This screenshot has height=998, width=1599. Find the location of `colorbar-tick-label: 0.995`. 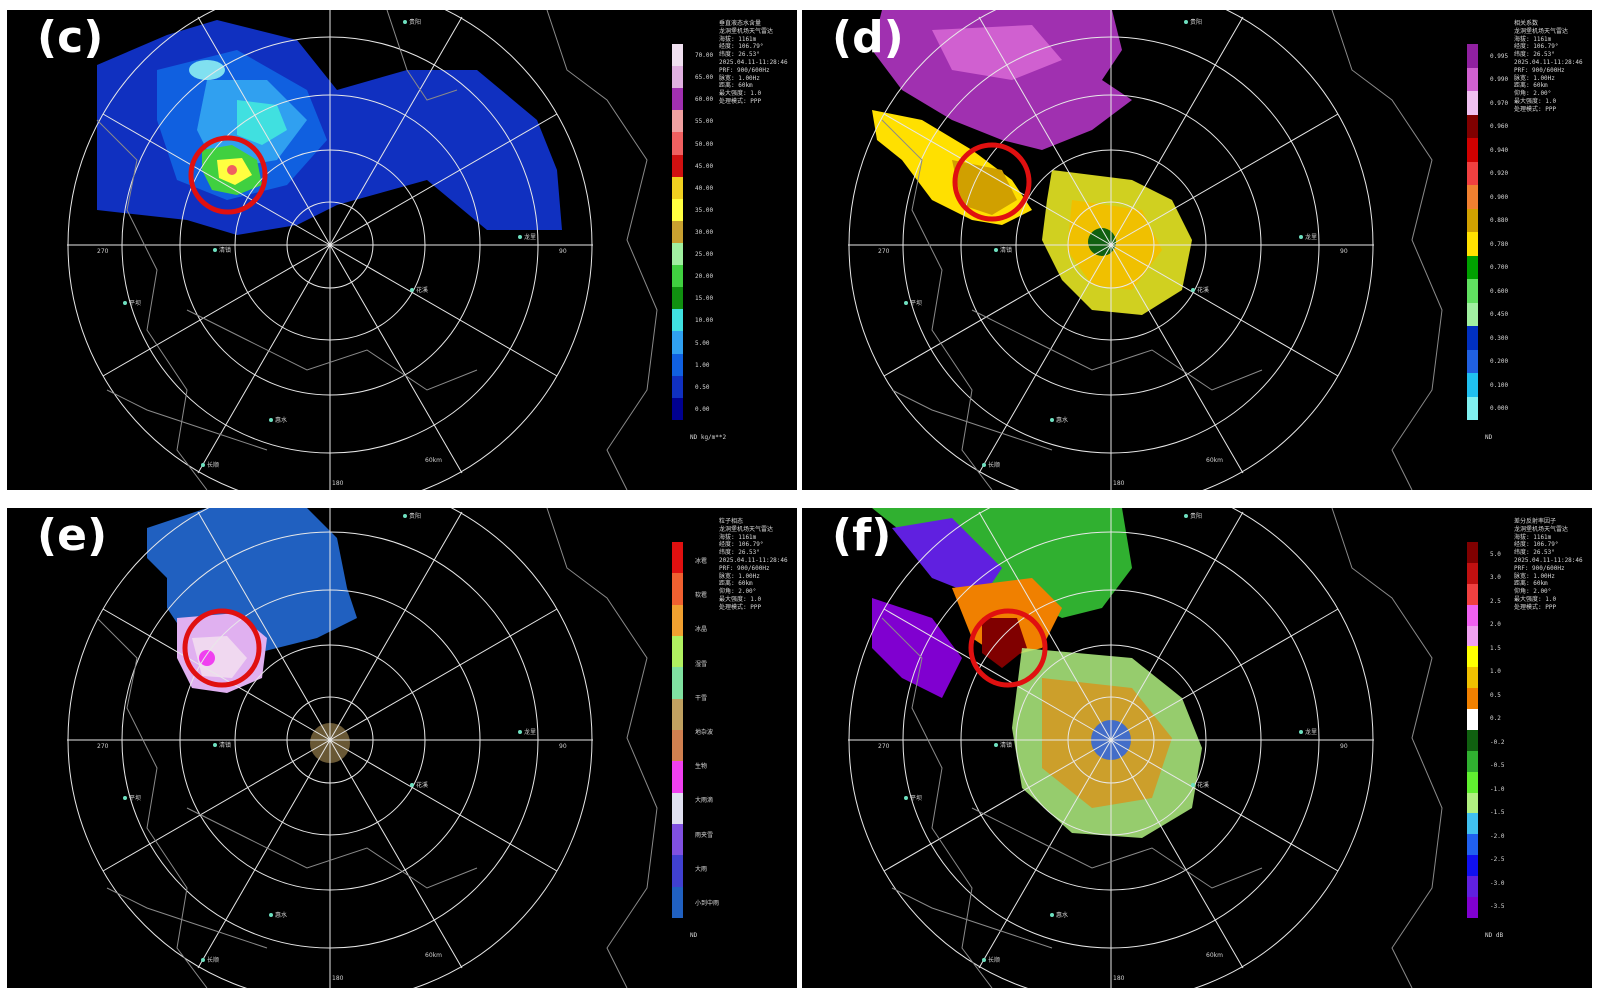

colorbar-tick-label: 0.995 is located at coordinates (1499, 56).